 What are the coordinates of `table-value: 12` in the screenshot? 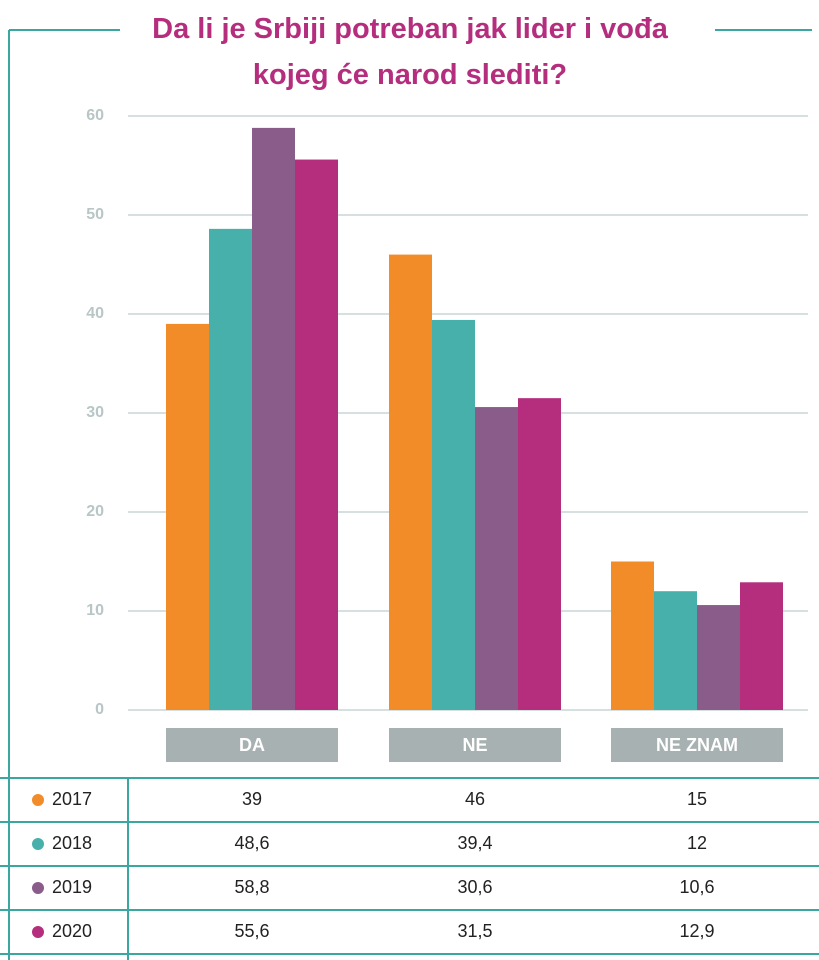 It's located at (697, 843).